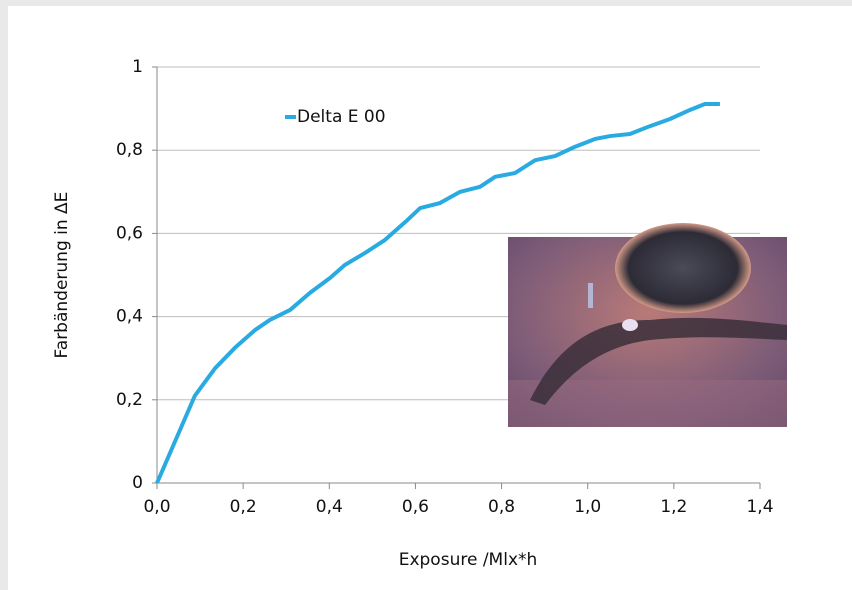 Image resolution: width=852 pixels, height=590 pixels. Describe the element at coordinates (156, 507) in the screenshot. I see `x-tick-label: 0,0` at that location.